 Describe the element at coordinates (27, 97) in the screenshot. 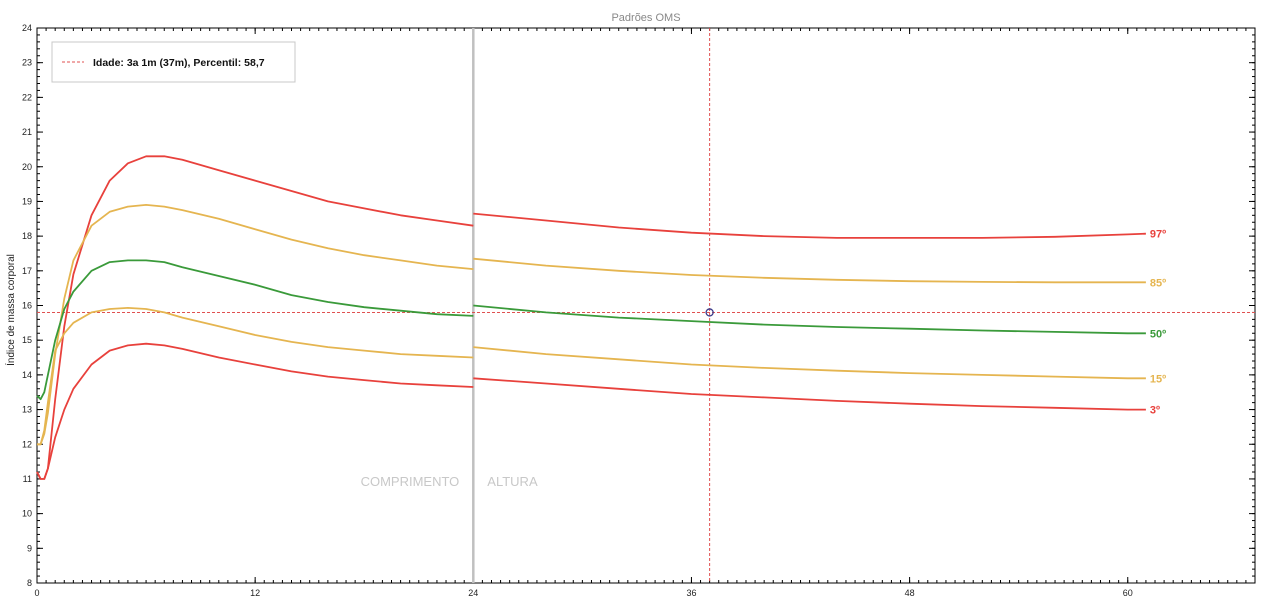

I see `y-tick-label: 22` at that location.